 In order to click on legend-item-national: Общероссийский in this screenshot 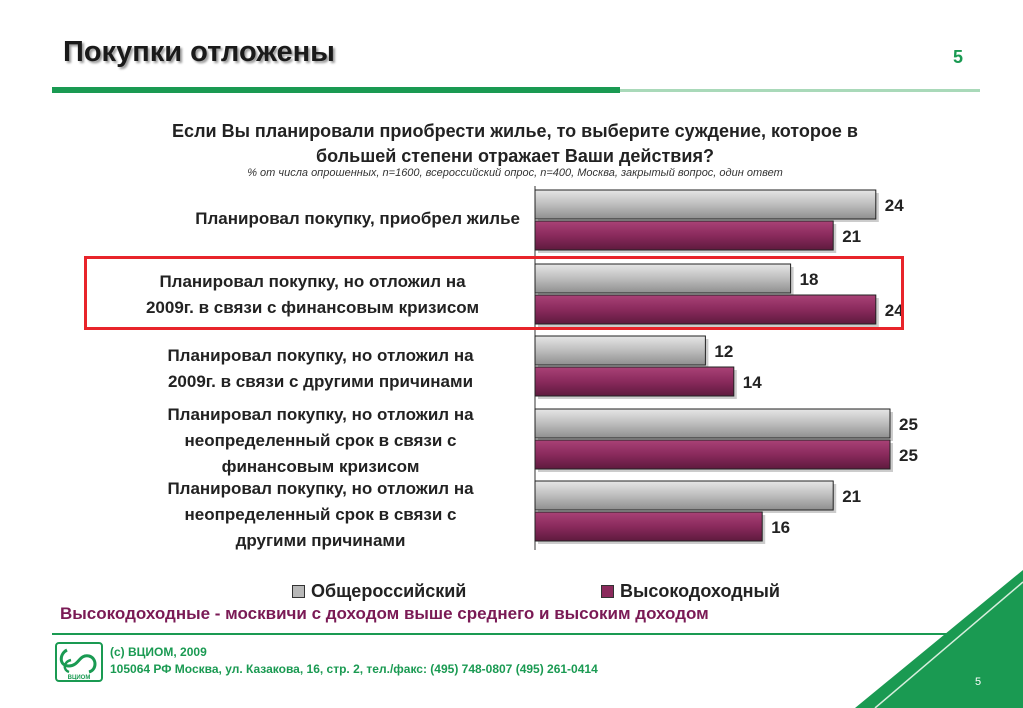, I will do `click(379, 591)`.